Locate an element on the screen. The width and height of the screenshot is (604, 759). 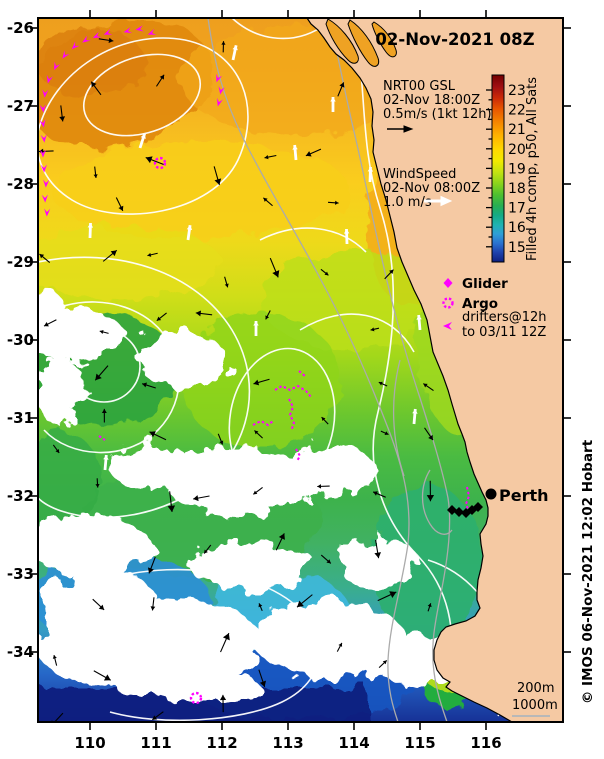
wind-line2: 02-Nov 08:00Z is located at coordinates (431, 188).